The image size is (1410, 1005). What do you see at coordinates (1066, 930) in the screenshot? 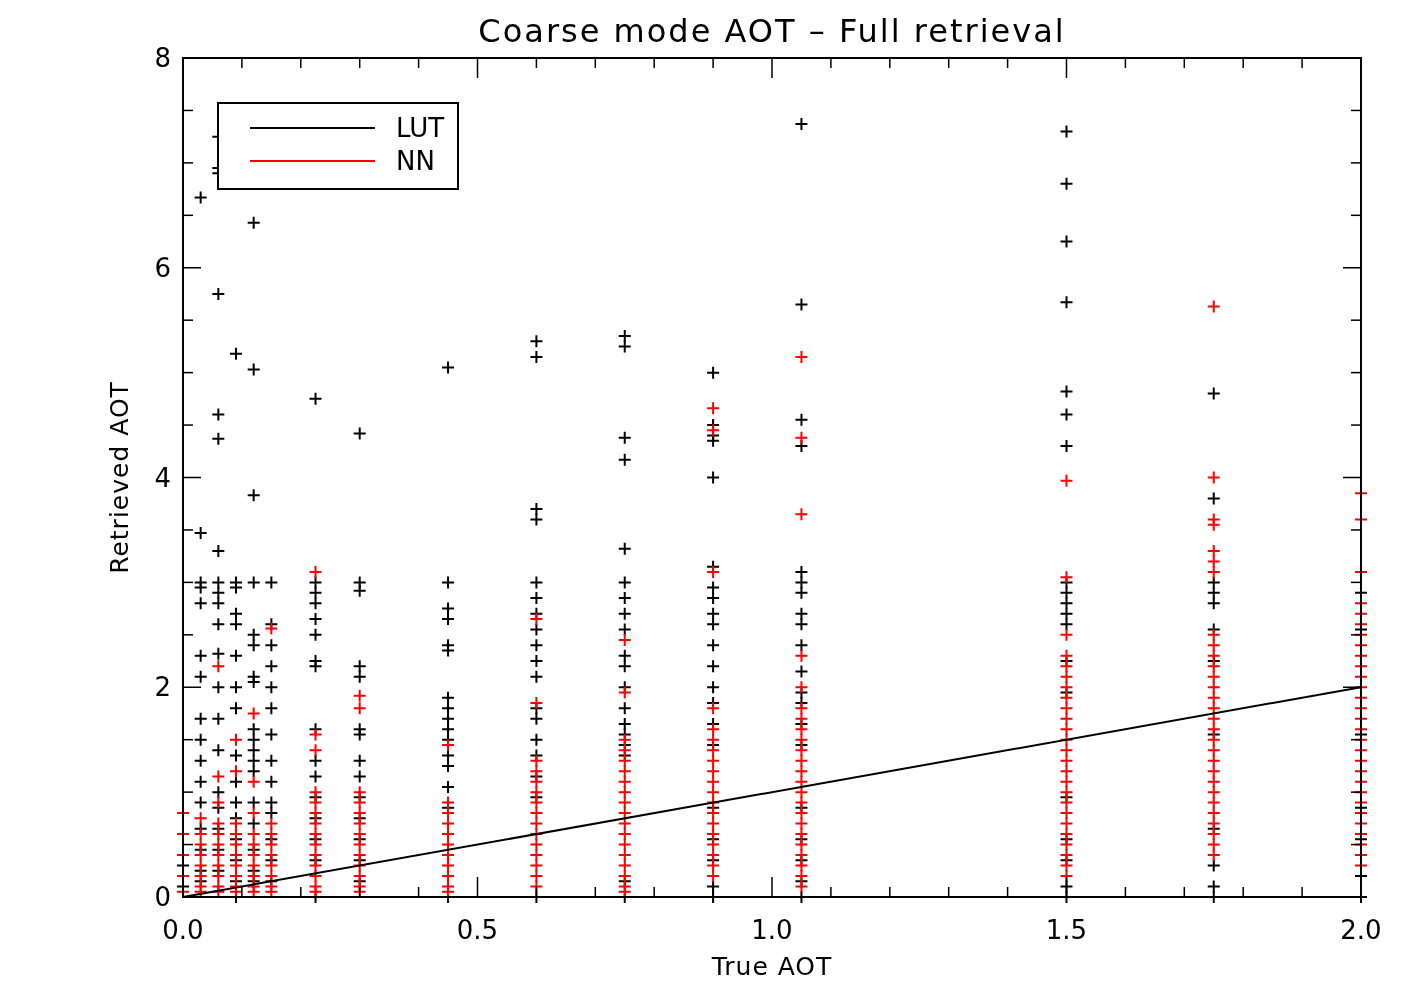
I see `x-tick-label: 1.5` at bounding box center [1066, 930].